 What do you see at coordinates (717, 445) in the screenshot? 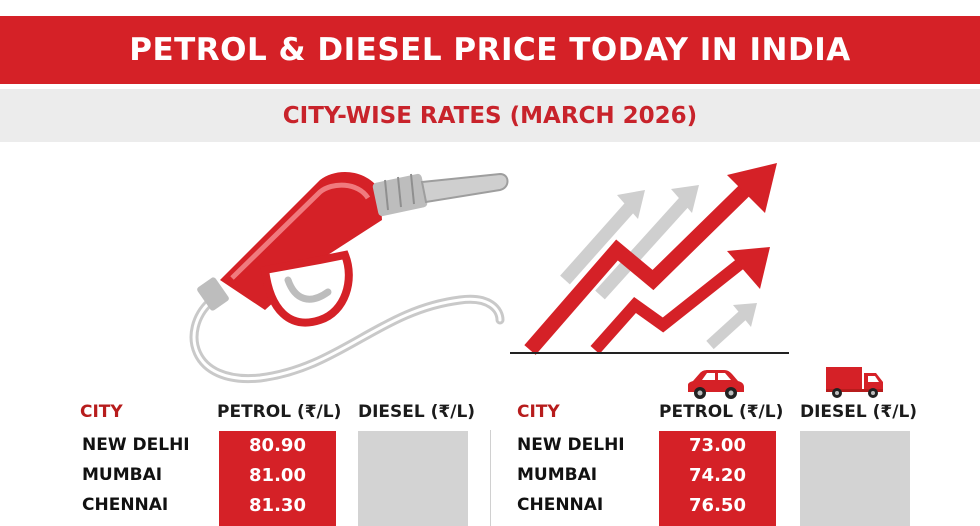
I see `petrol-price: 73.00` at bounding box center [717, 445].